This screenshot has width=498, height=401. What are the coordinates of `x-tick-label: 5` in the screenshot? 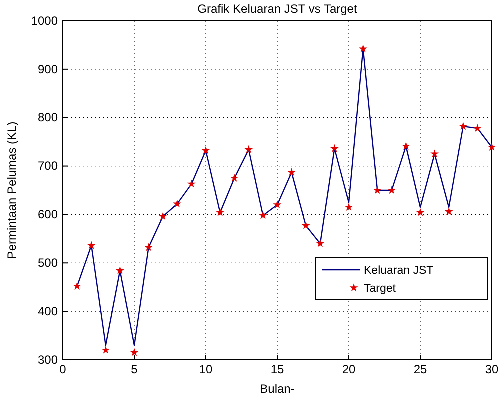 It's located at (134, 369).